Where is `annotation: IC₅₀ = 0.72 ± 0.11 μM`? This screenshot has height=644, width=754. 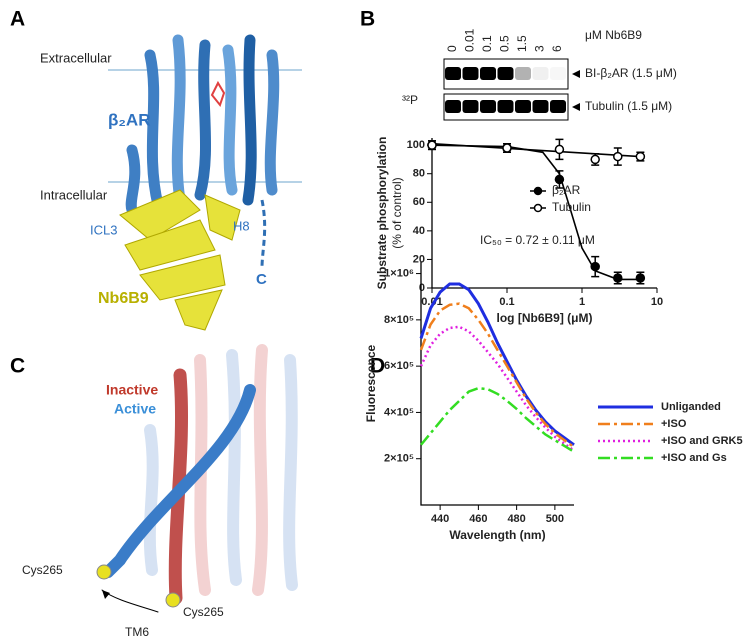
annotation: IC₅₀ = 0.72 ± 0.11 μM is located at coordinates (537, 240).